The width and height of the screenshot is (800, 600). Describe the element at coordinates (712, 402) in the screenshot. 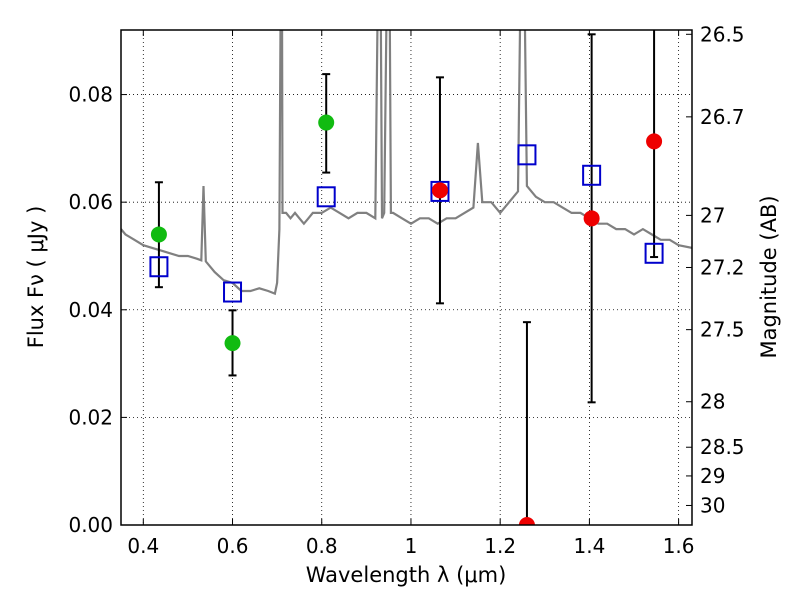

I see `y2-tick-label: 28` at that location.